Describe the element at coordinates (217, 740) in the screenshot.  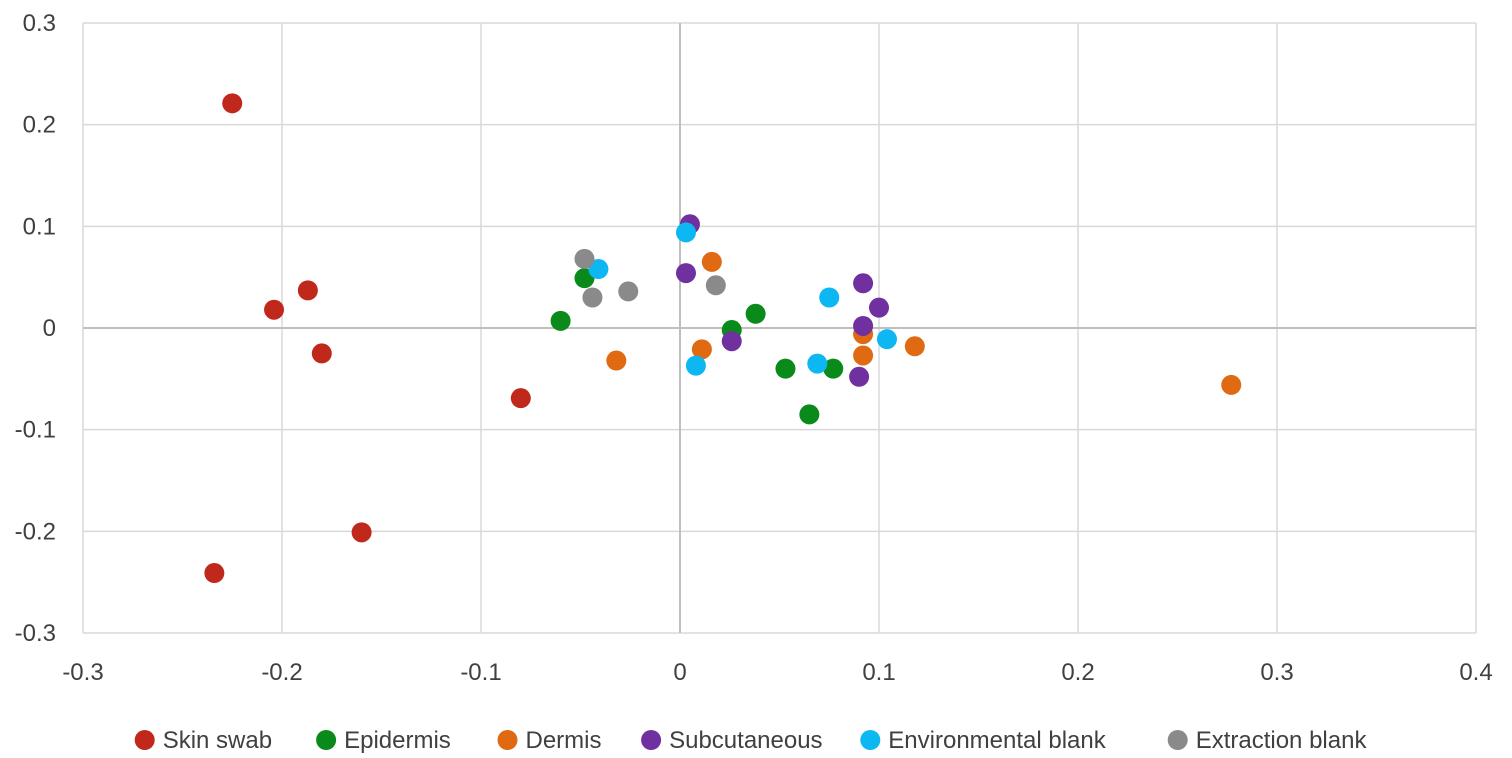
I see `legend-label-skin-swab: Skin swab` at that location.